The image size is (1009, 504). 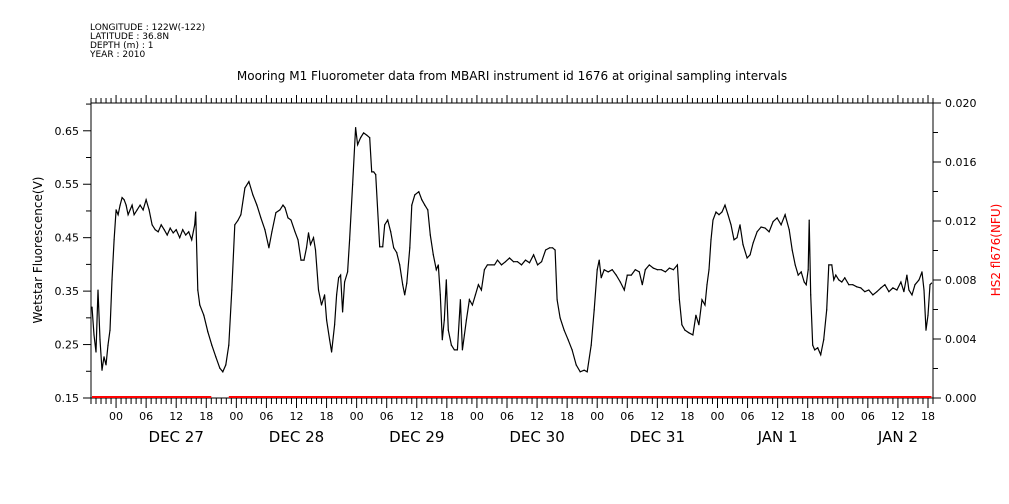 I want to click on metadata-line: YEAR : 2010, so click(x=117, y=55).